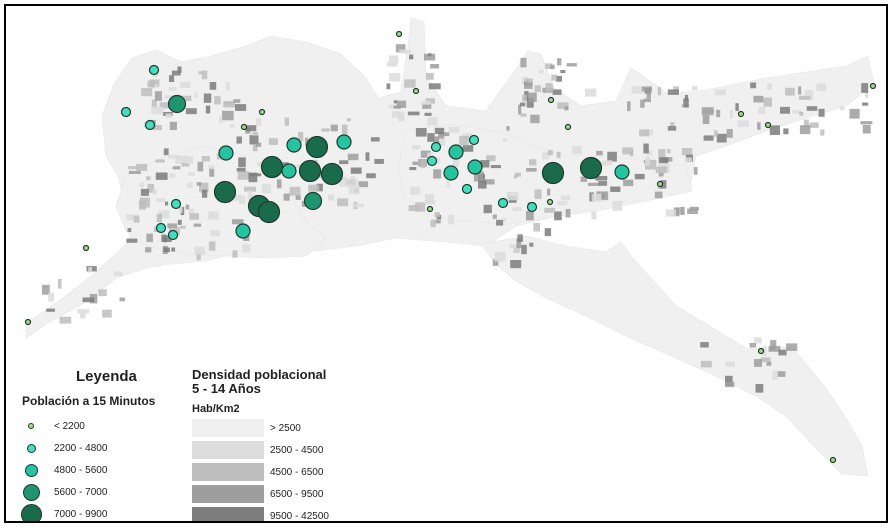 This screenshot has width=896, height=529. I want to click on legend-title: Leyenda, so click(106, 376).